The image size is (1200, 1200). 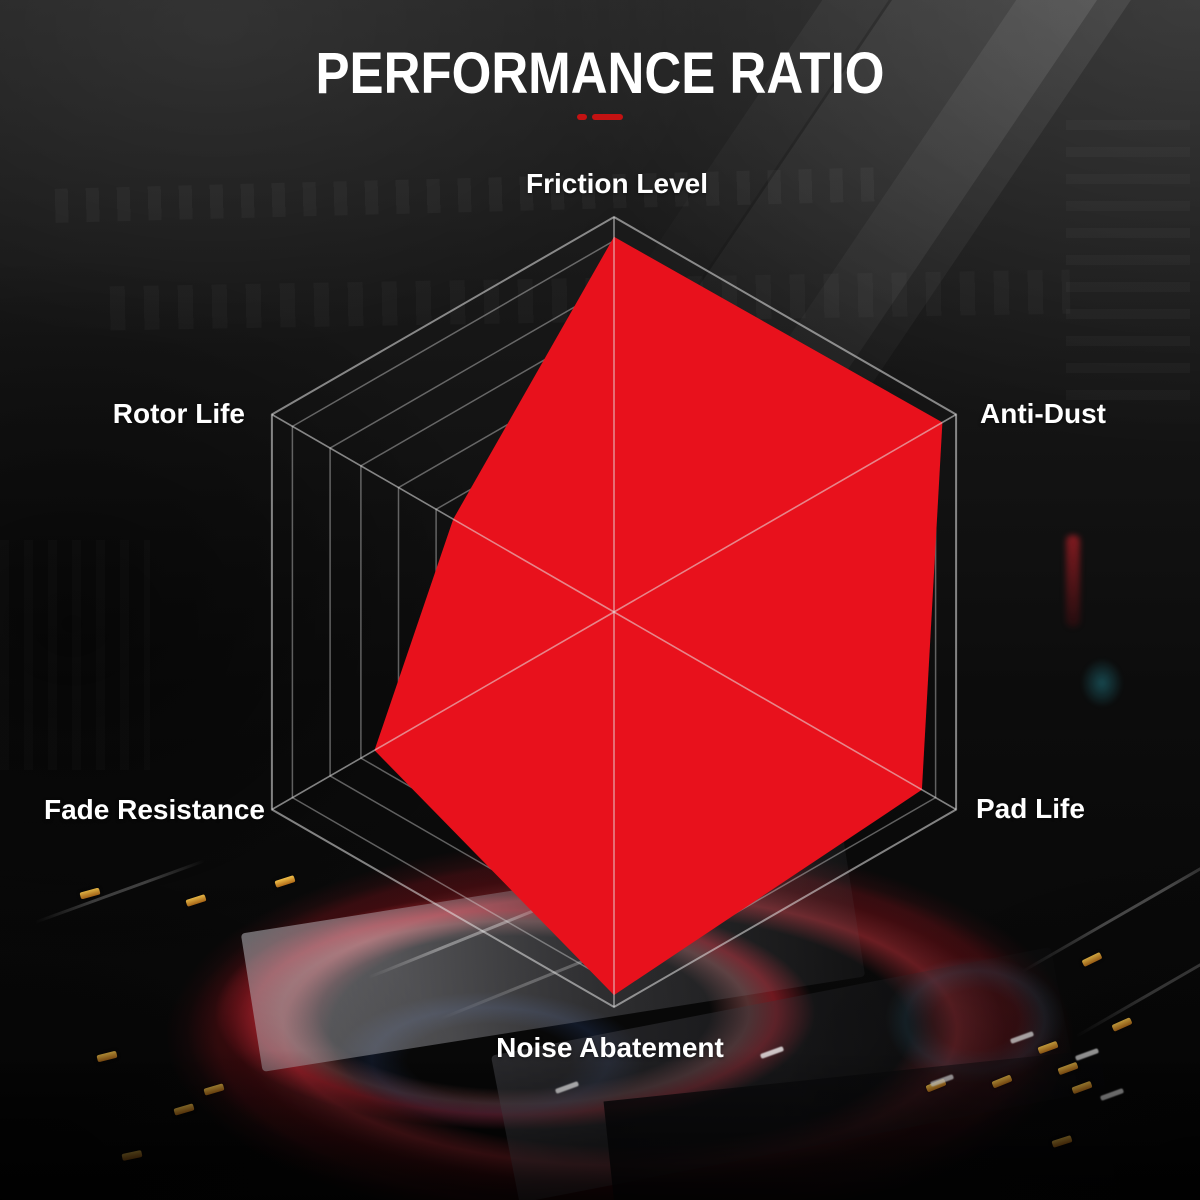 What do you see at coordinates (607, 117) in the screenshot?
I see `title-underline-long-dash` at bounding box center [607, 117].